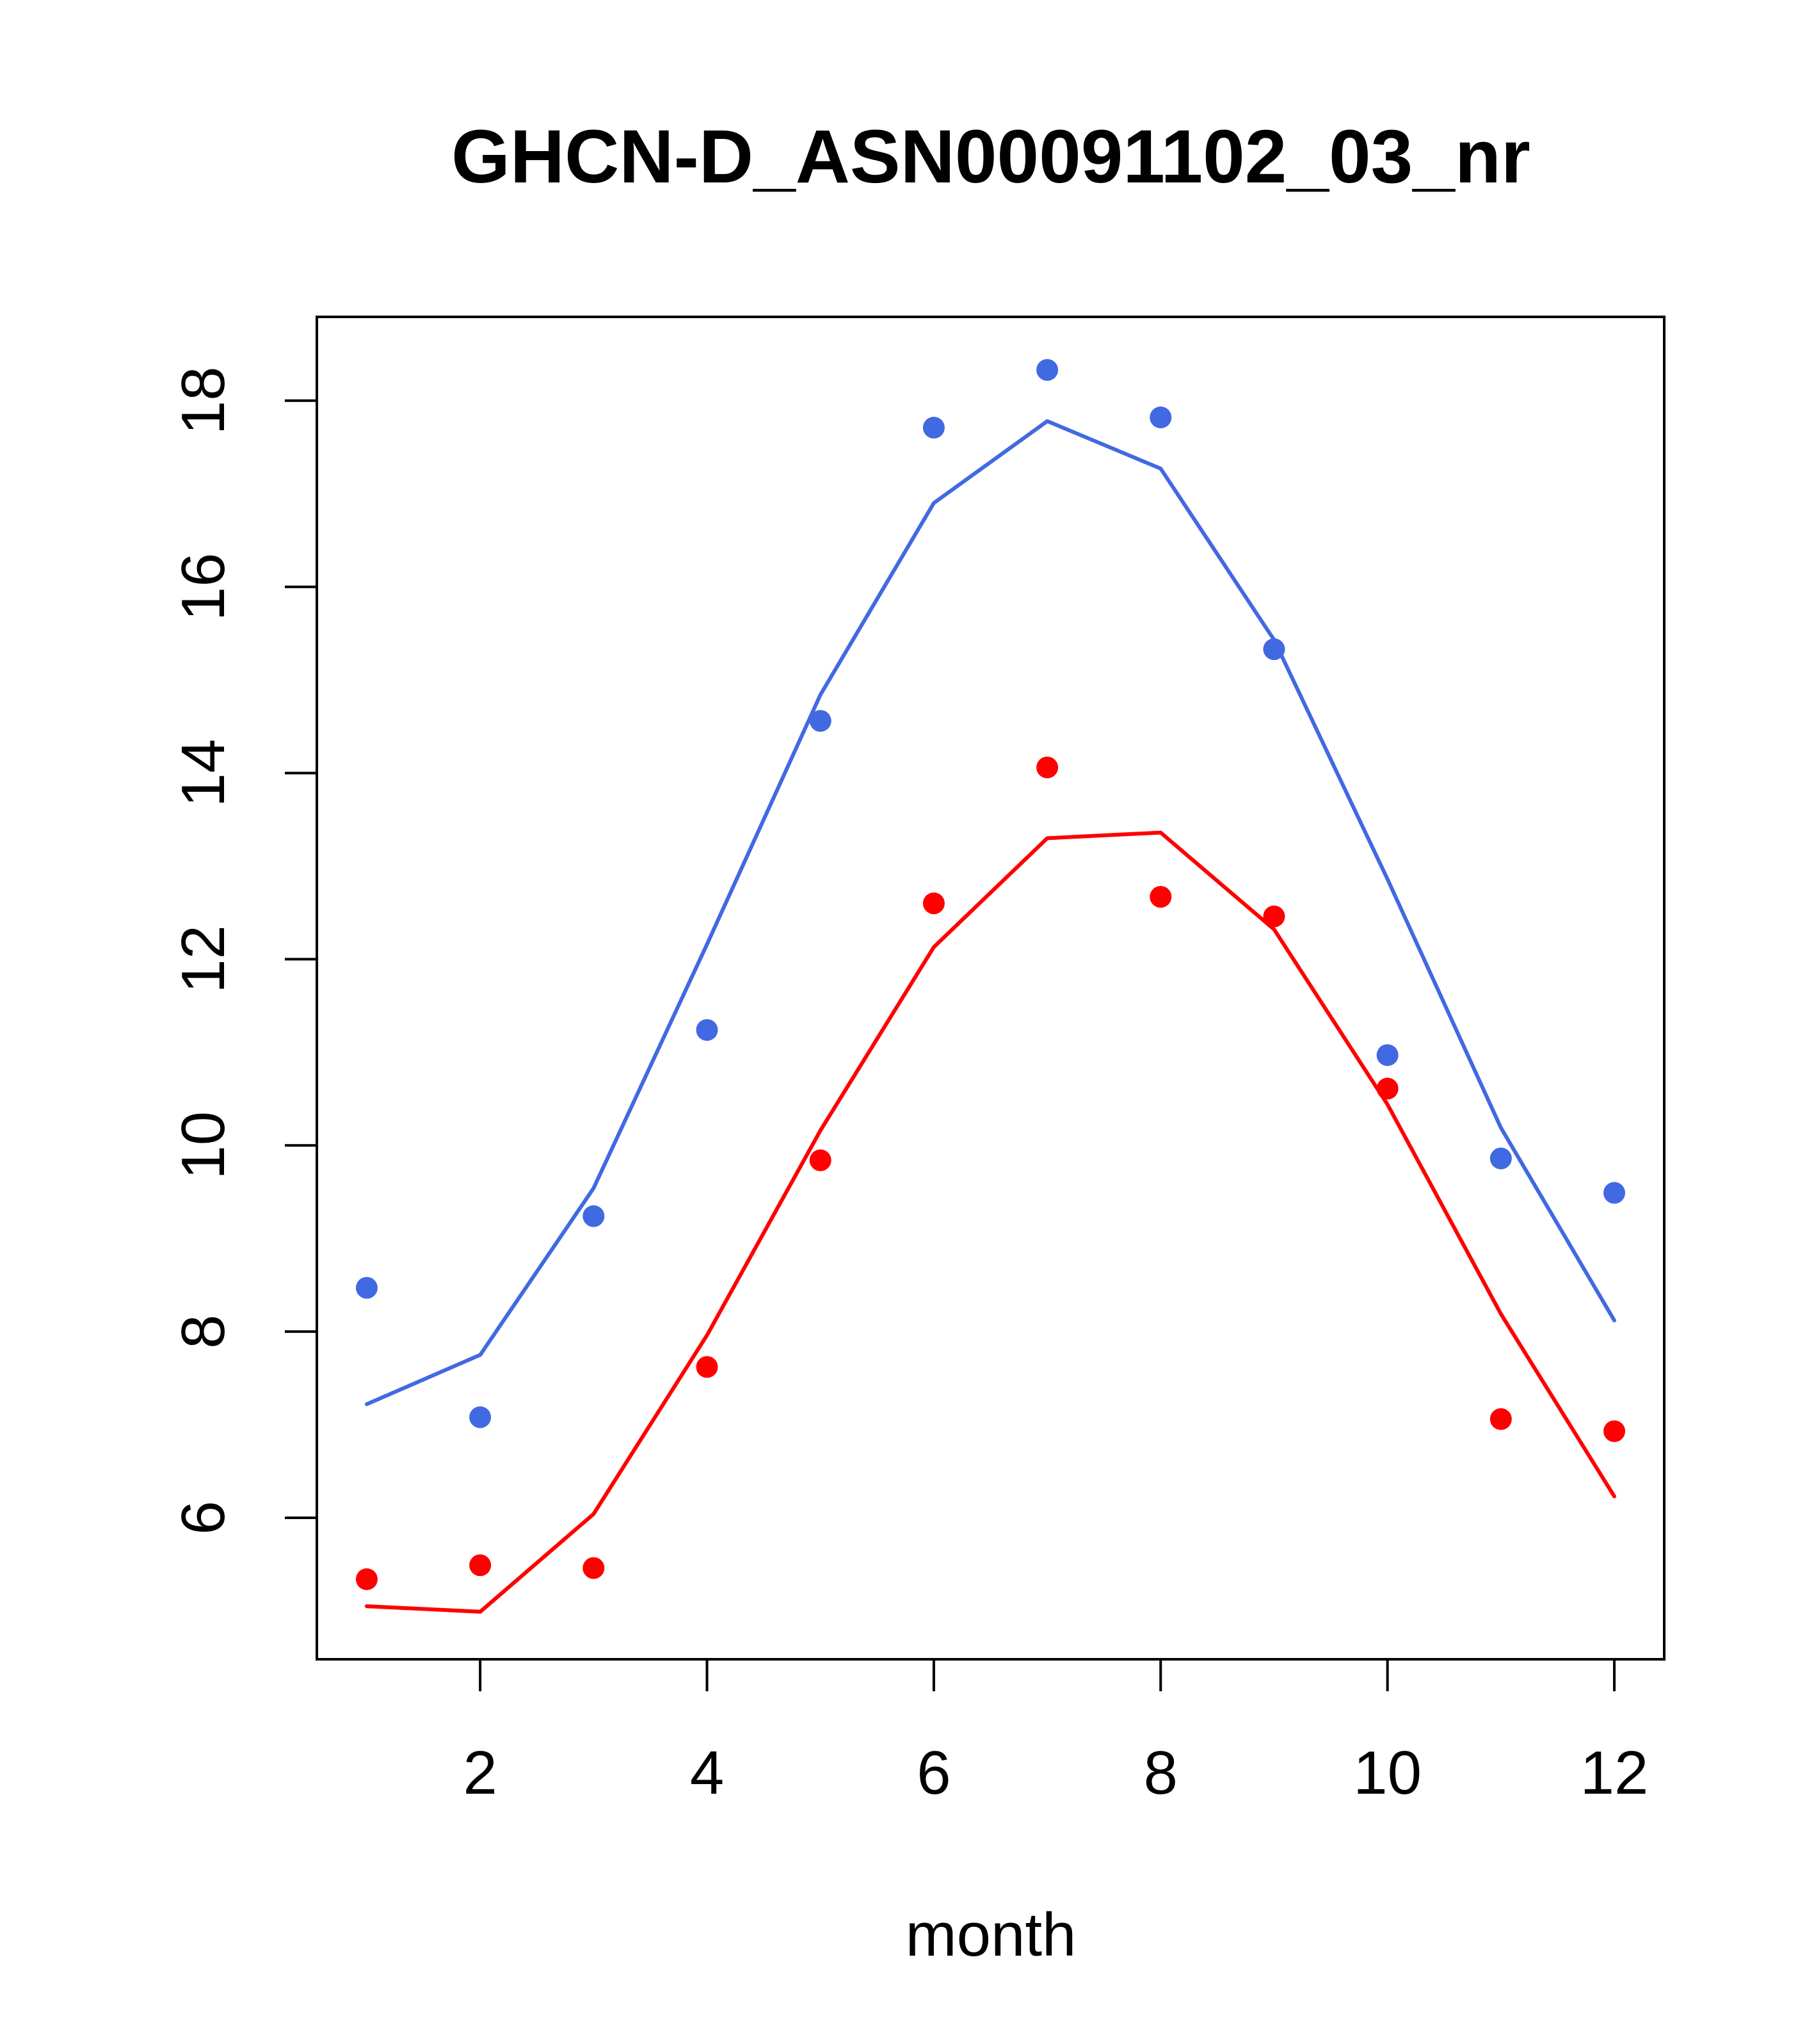 This screenshot has height=2044, width=1814. Describe the element at coordinates (707, 1773) in the screenshot. I see `x-tick-label: 4` at that location.